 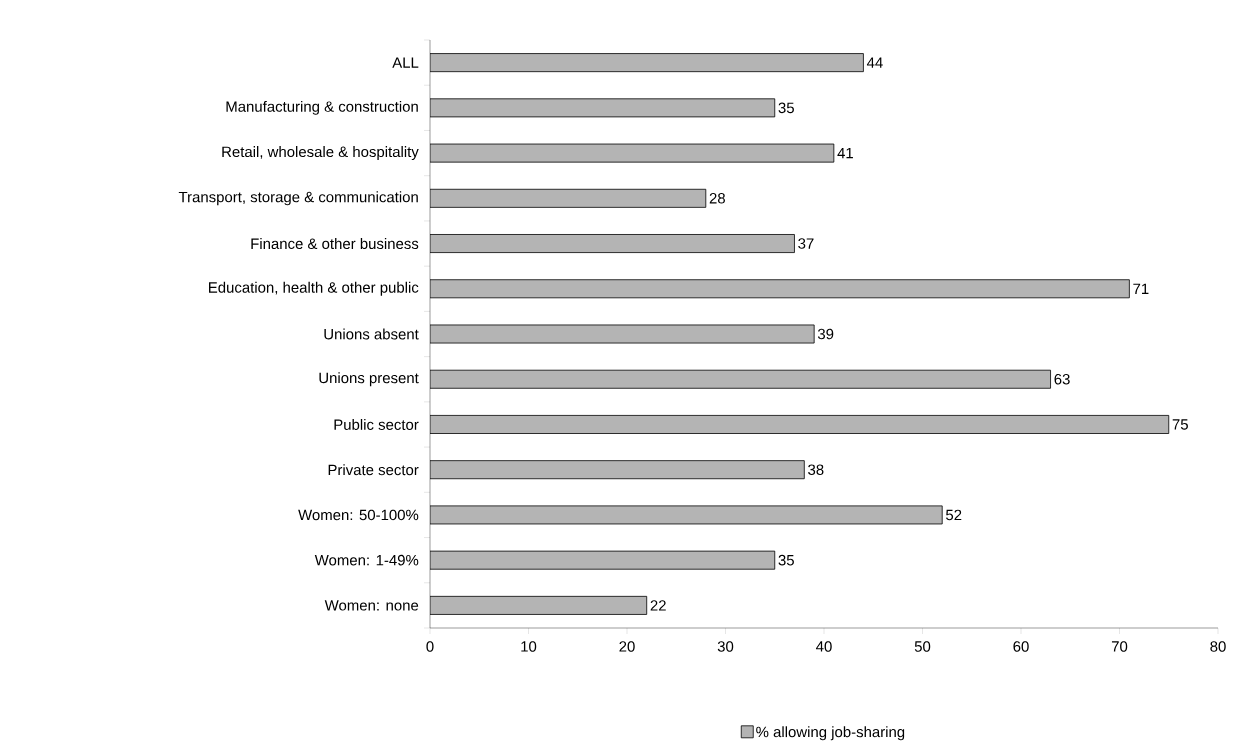 I want to click on x-tick-label: 70, so click(x=1119, y=646).